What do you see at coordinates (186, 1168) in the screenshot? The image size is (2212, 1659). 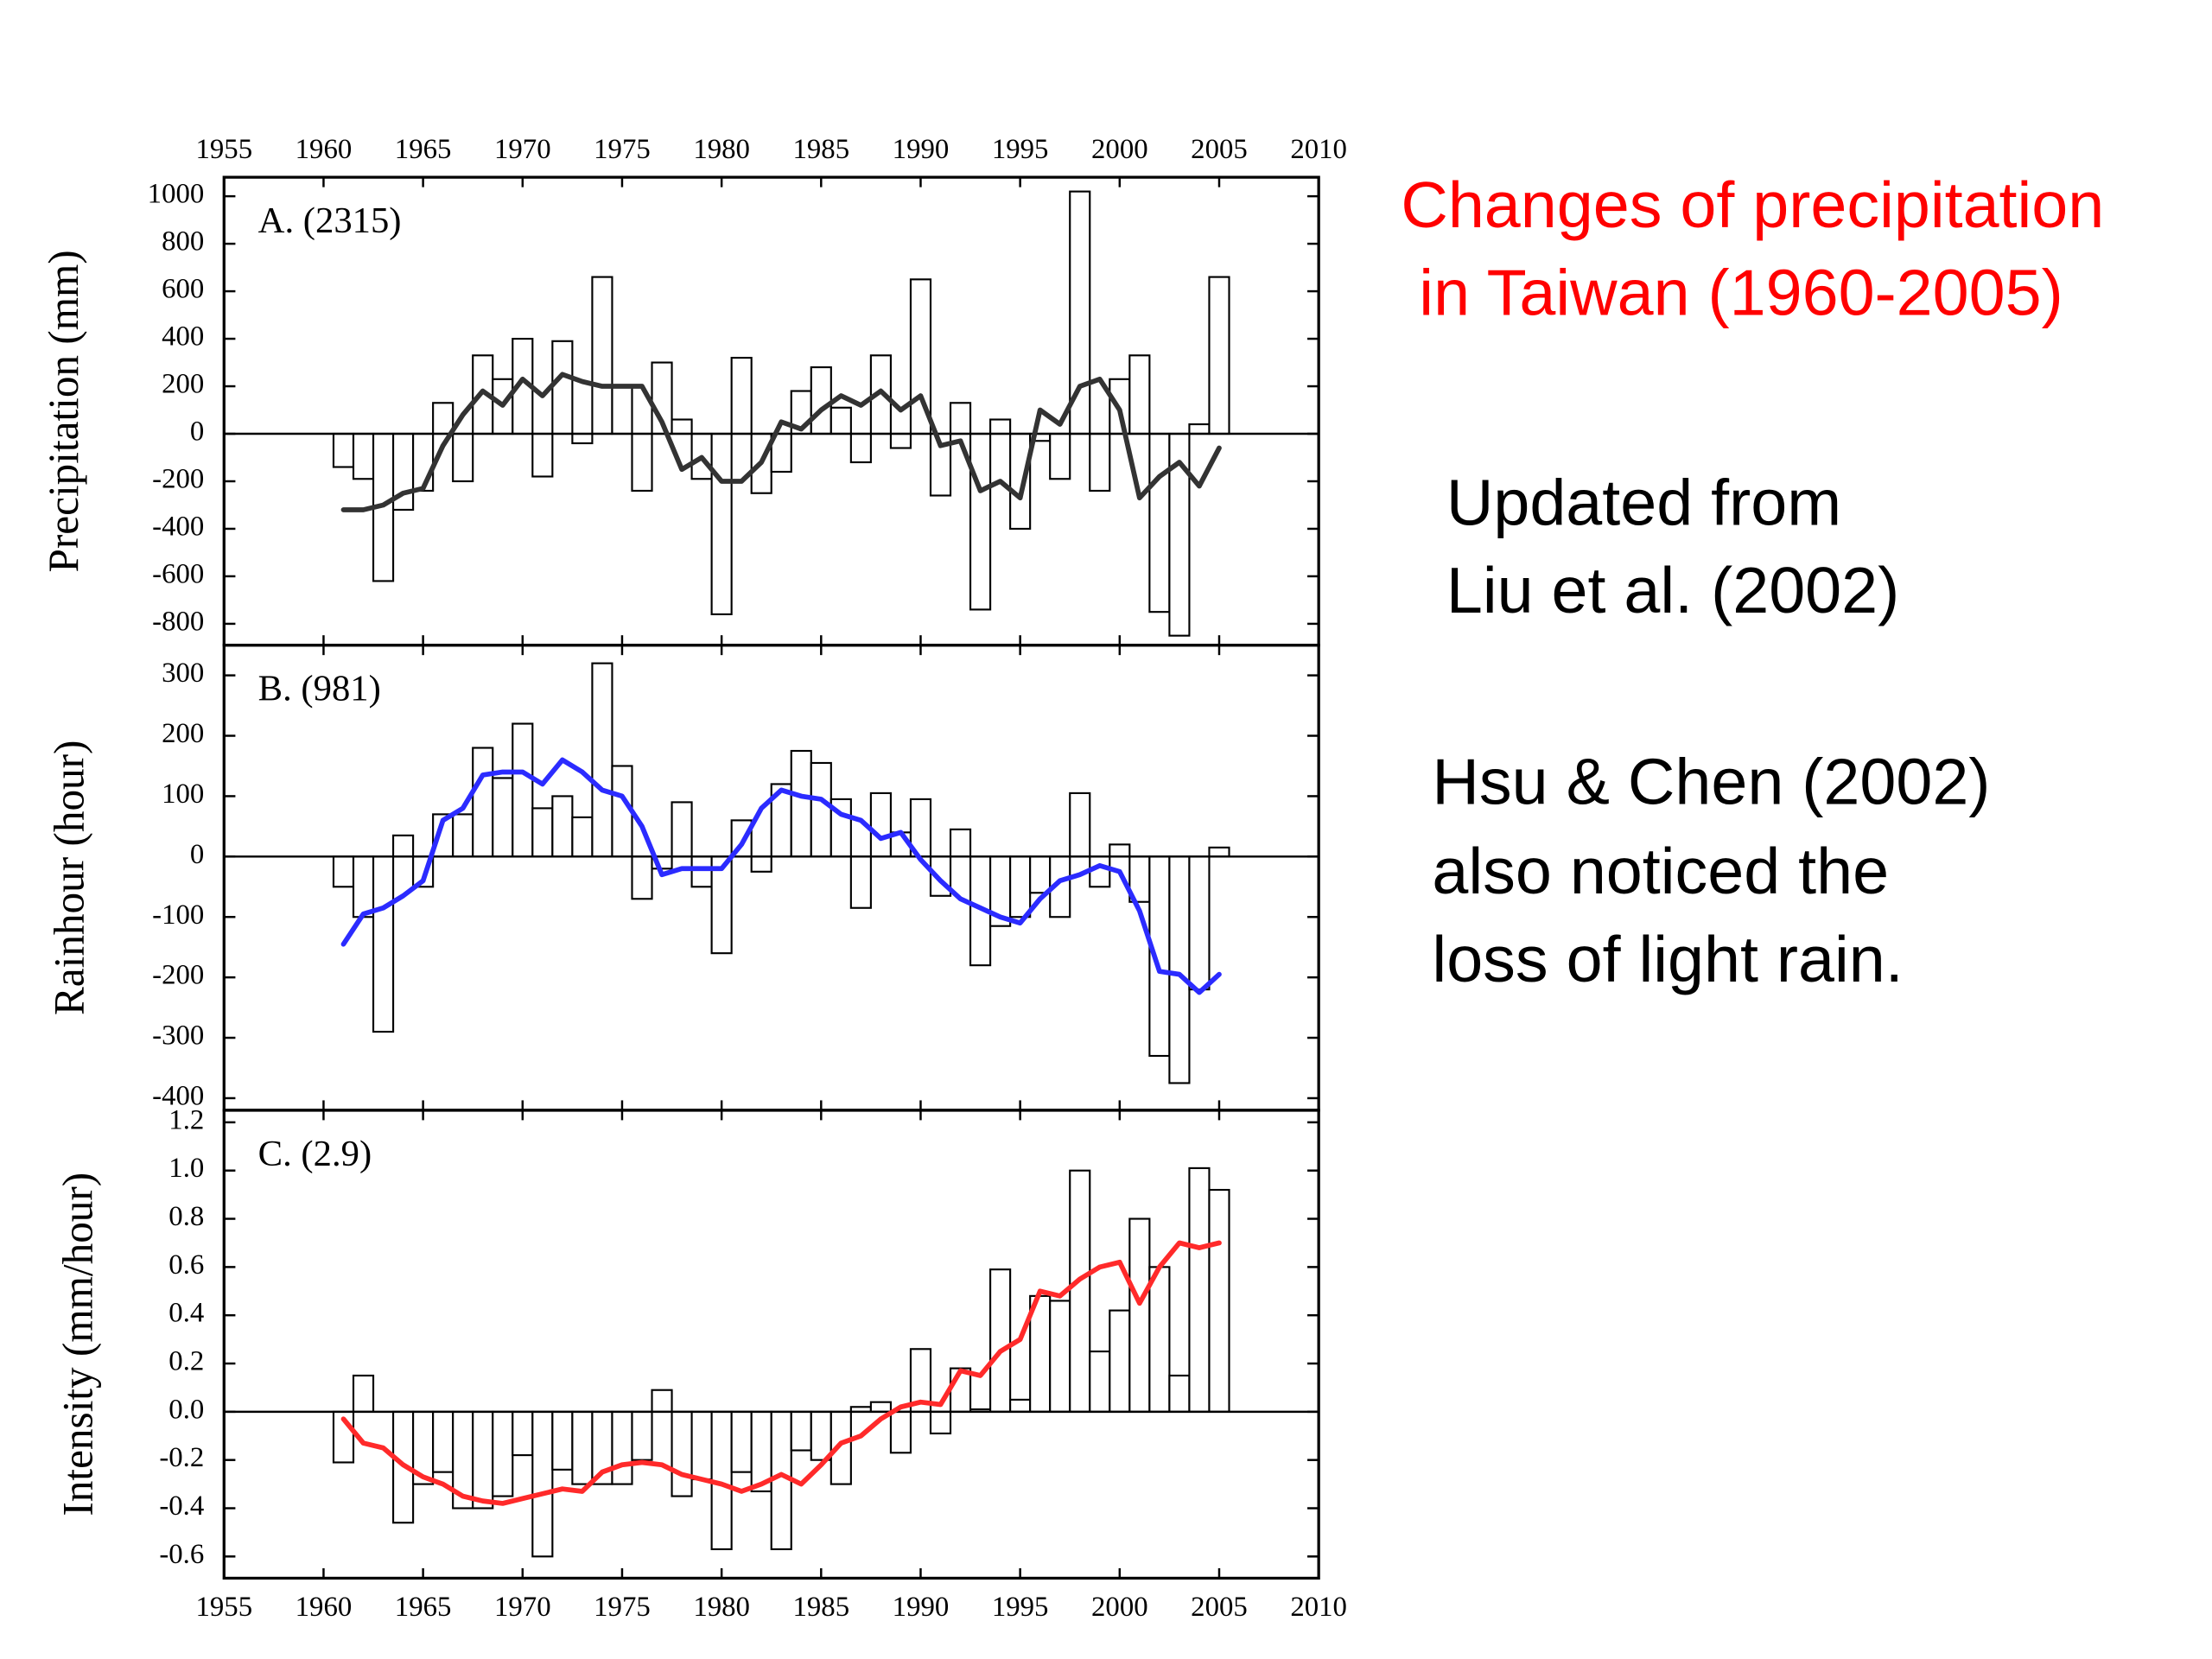 I see `y-tick-label: 1.0` at bounding box center [186, 1168].